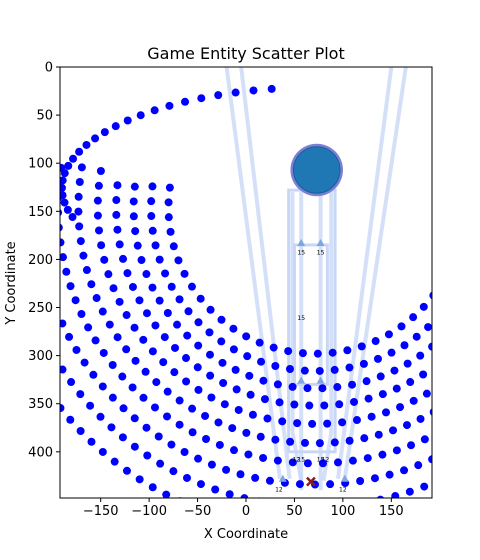  Describe the element at coordinates (44, 116) in the screenshot. I see `y-tick-label: 50` at that location.